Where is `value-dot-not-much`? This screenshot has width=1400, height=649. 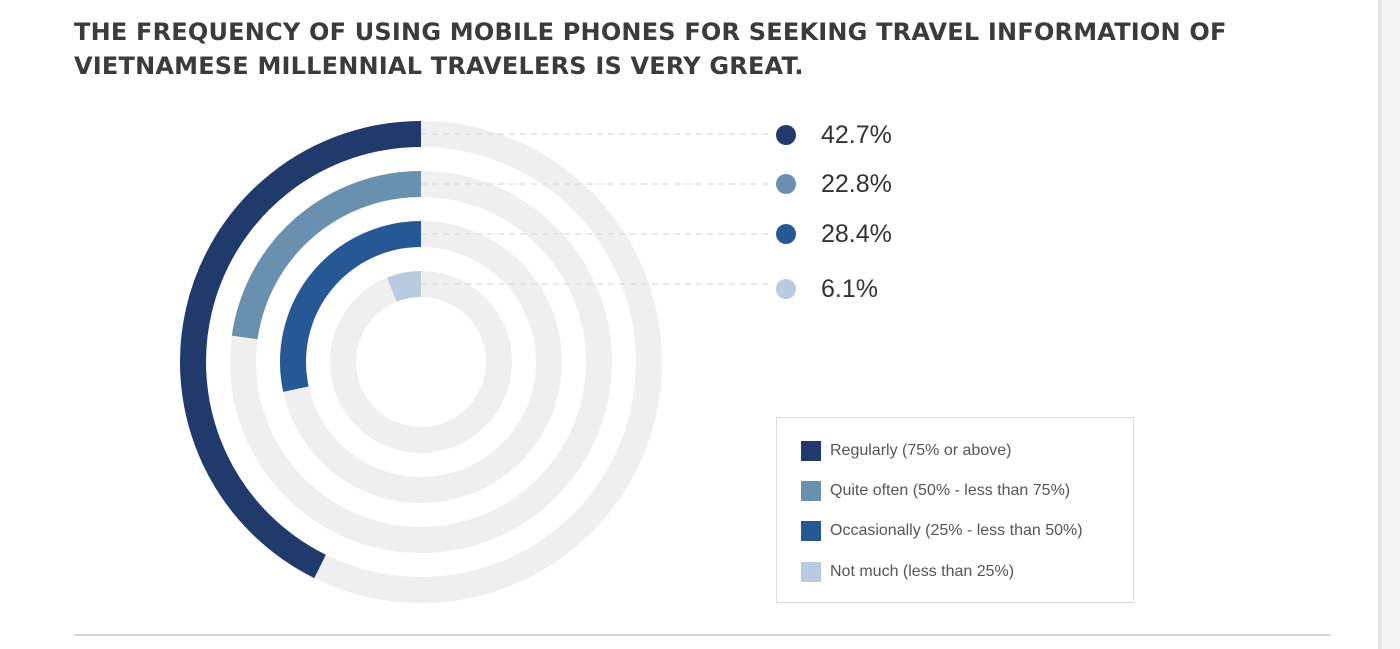
value-dot-not-much is located at coordinates (786, 289).